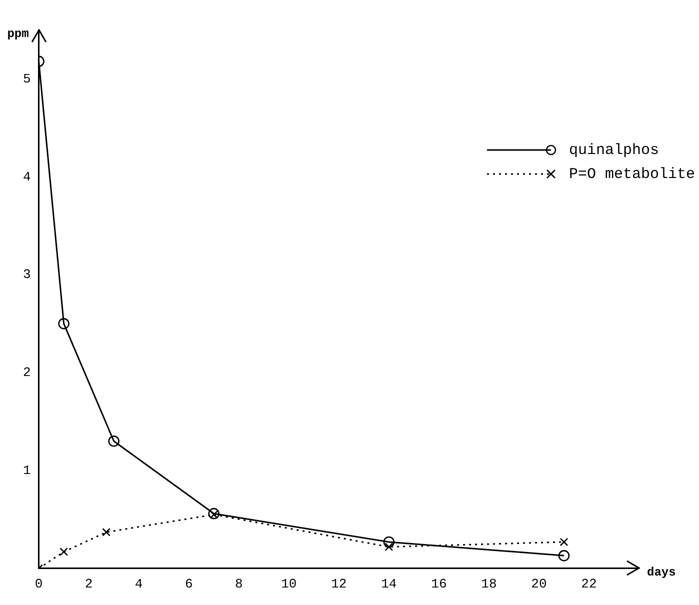 The height and width of the screenshot is (605, 699). Describe the element at coordinates (26, 176) in the screenshot. I see `y-tick-label: 4` at that location.